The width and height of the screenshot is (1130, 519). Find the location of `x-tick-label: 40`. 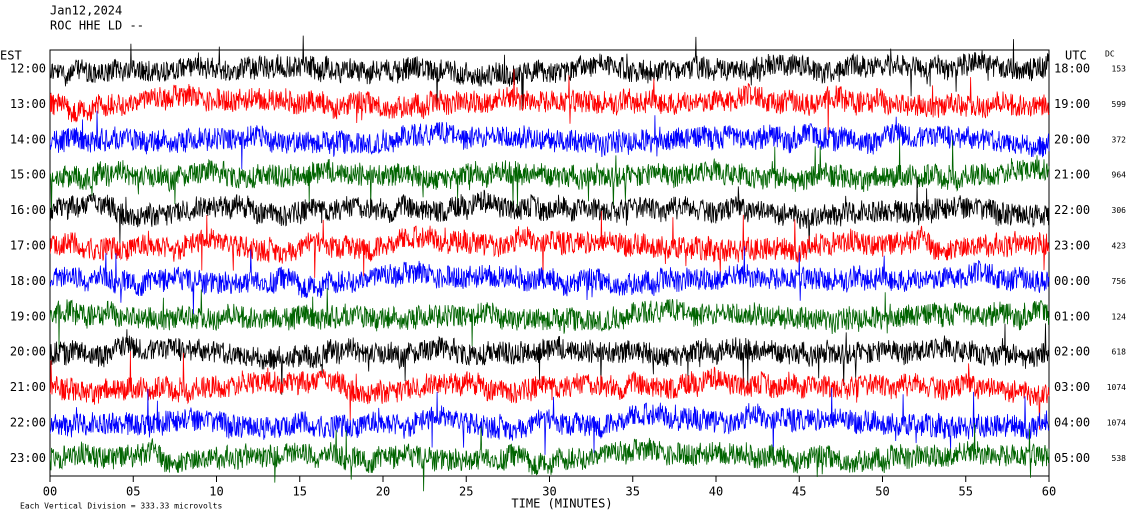

x-tick-label: 40 is located at coordinates (716, 492).